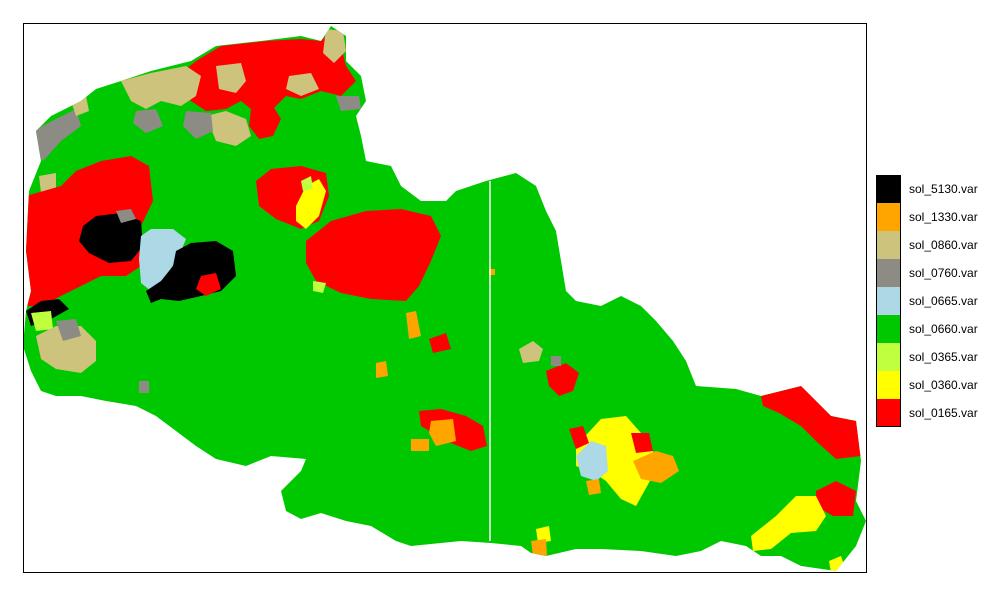 Image resolution: width=1000 pixels, height=600 pixels. I want to click on legend-label: sol_0360.var, so click(943, 385).